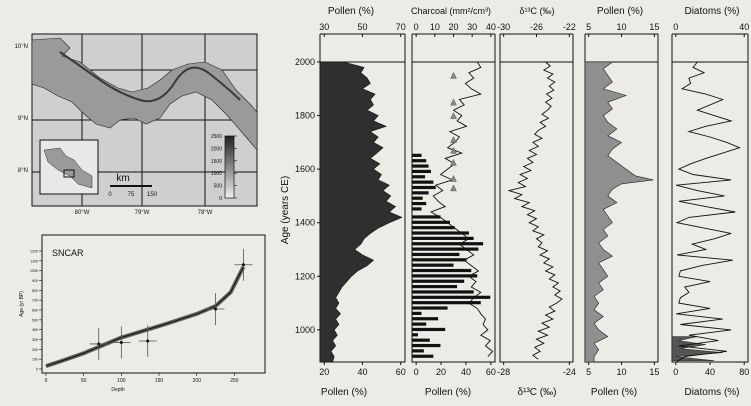  Describe the element at coordinates (22, 304) in the screenshot. I see `age-depth-ylabel: Age (yr BP)` at that location.